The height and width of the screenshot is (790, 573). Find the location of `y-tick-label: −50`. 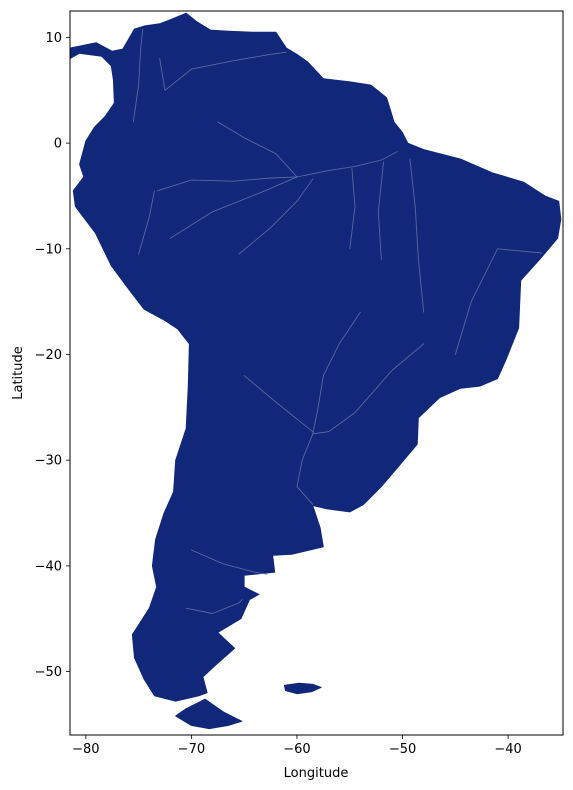

y-tick-label: −50 is located at coordinates (48, 672).